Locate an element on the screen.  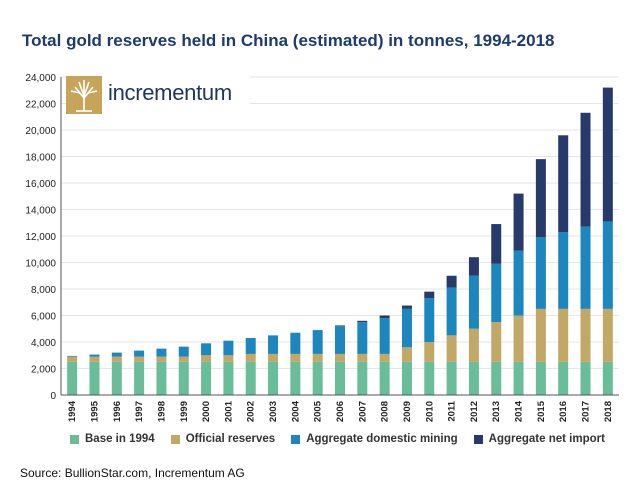
bar-segment-base-2006 is located at coordinates (340, 378).